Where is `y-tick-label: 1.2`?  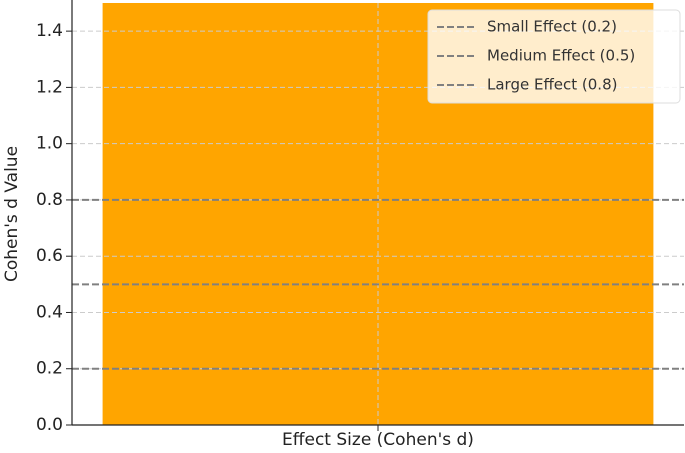 y-tick-label: 1.2 is located at coordinates (49, 87).